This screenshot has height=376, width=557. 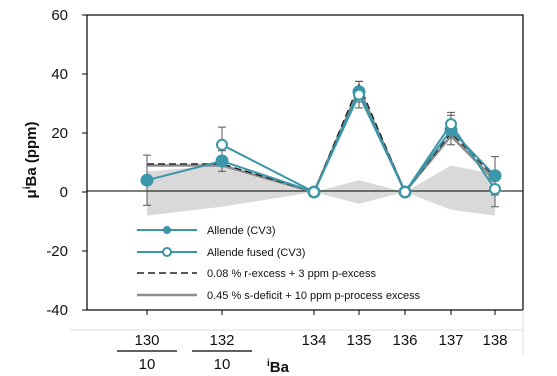 What do you see at coordinates (59, 15) in the screenshot?
I see `y-tick-label: 60` at bounding box center [59, 15].